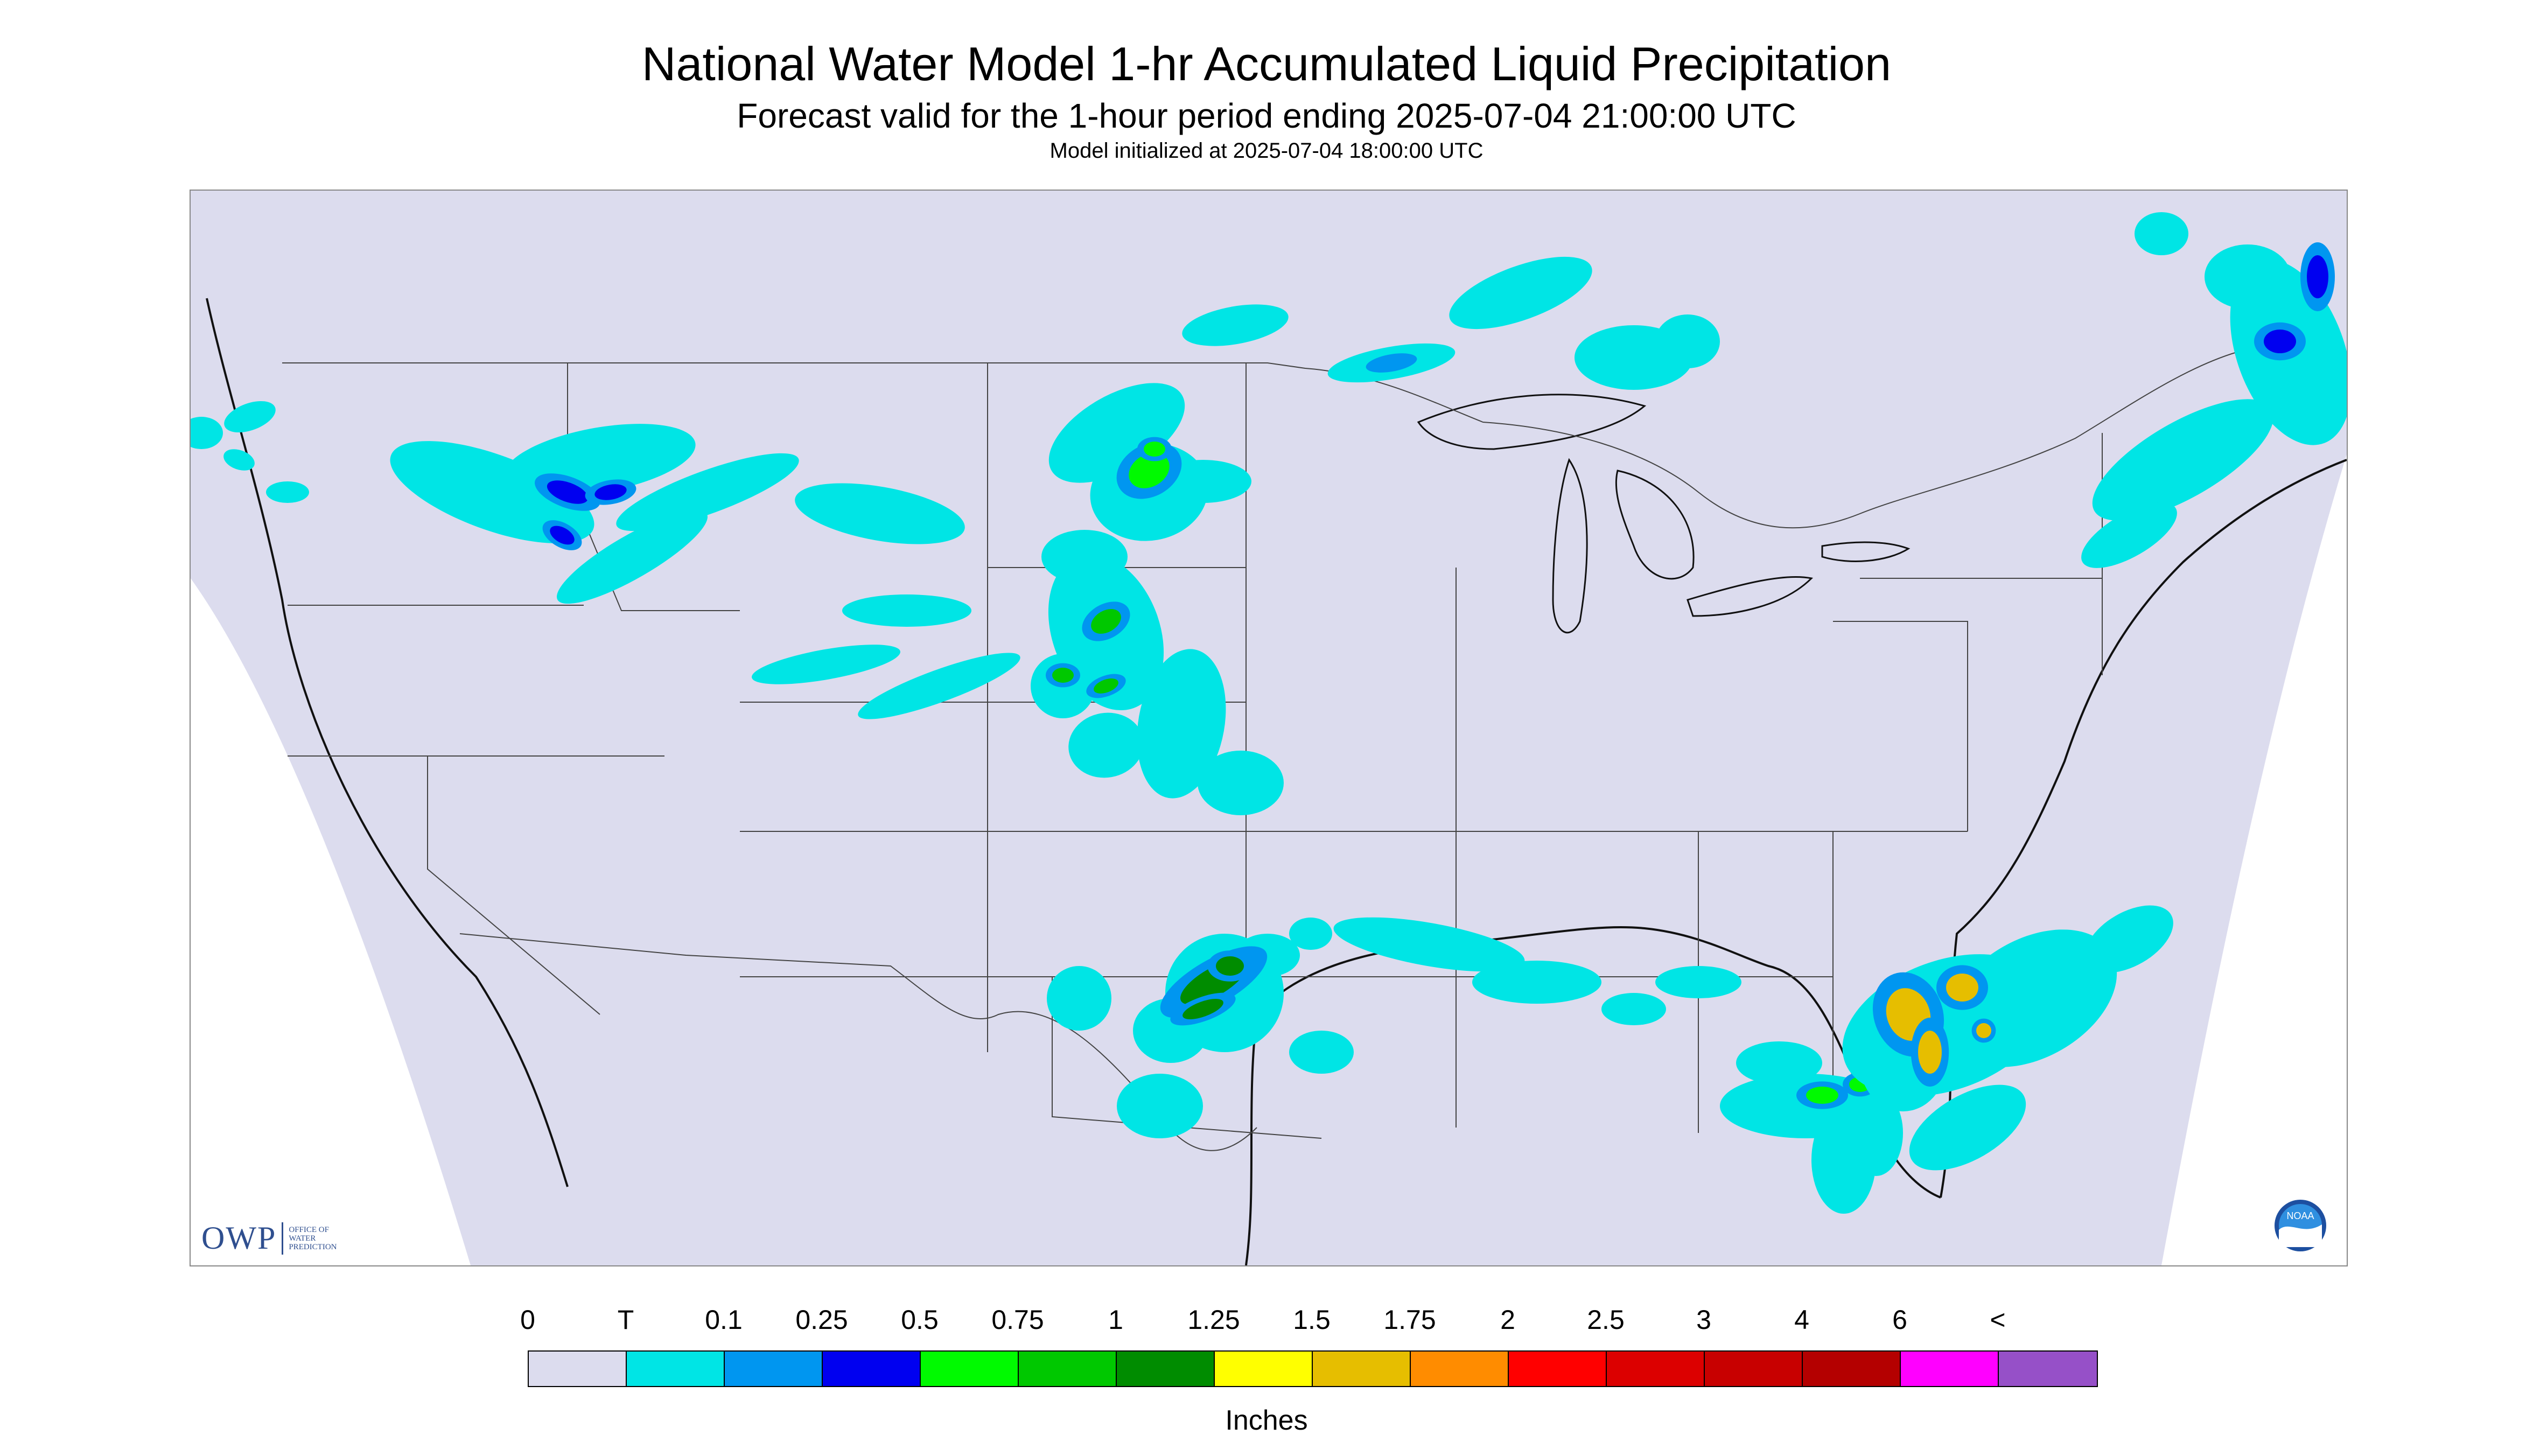 The height and width of the screenshot is (1456, 2533). What do you see at coordinates (1703, 1320) in the screenshot?
I see `legend-label: 3` at bounding box center [1703, 1320].